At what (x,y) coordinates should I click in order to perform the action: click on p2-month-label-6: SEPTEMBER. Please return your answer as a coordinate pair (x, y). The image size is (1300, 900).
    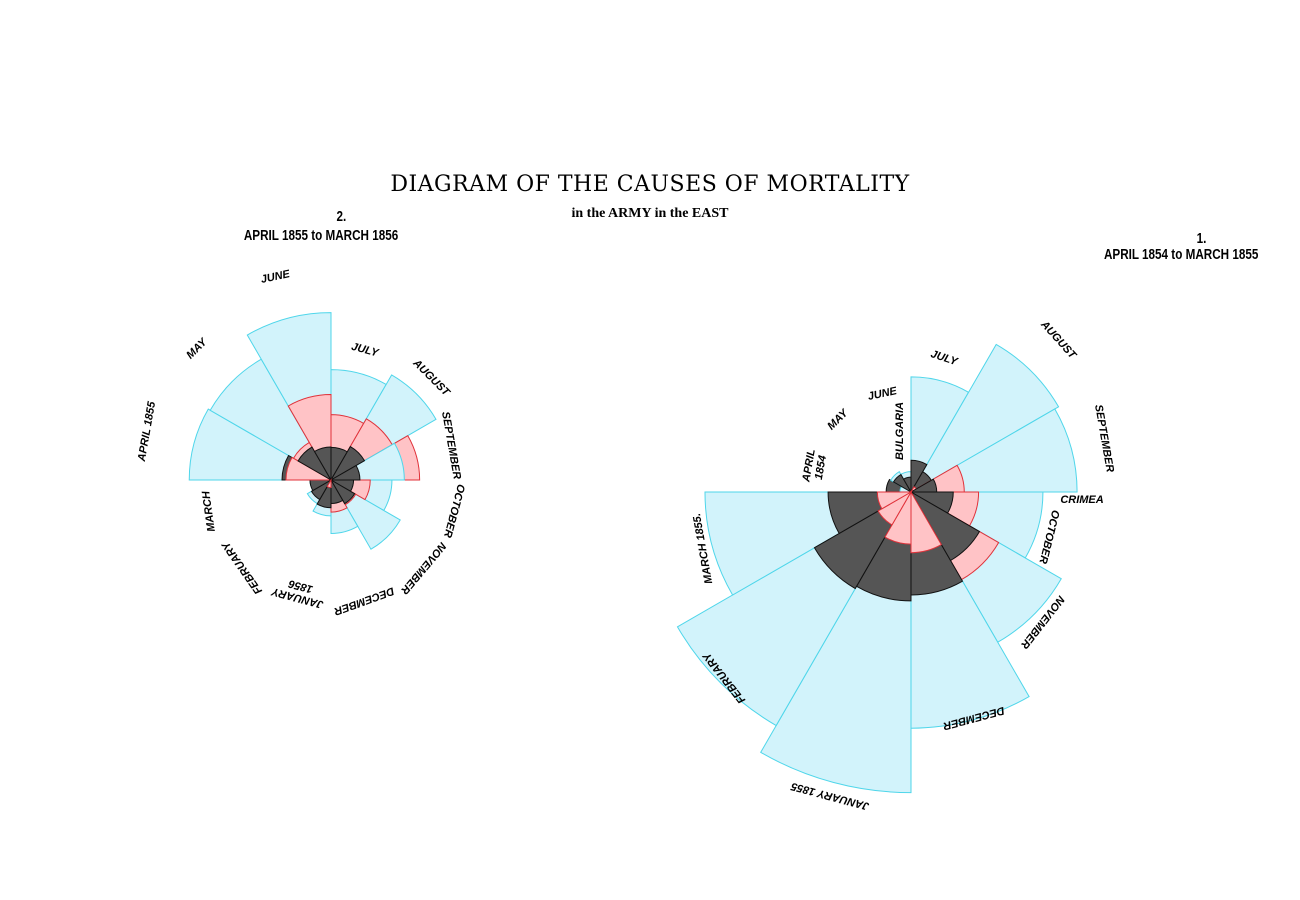
    Looking at the image, I should click on (451, 446).